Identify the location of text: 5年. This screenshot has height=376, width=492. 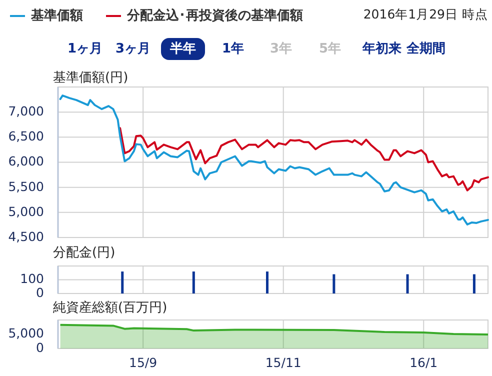
(330, 49).